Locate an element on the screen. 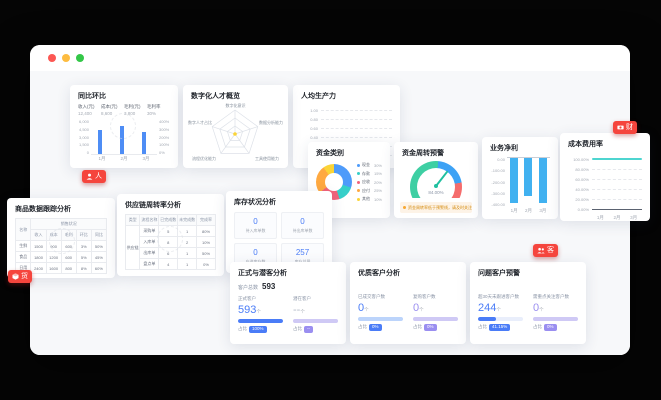 This screenshot has width=661, height=400. cell: 45% is located at coordinates (99, 257).